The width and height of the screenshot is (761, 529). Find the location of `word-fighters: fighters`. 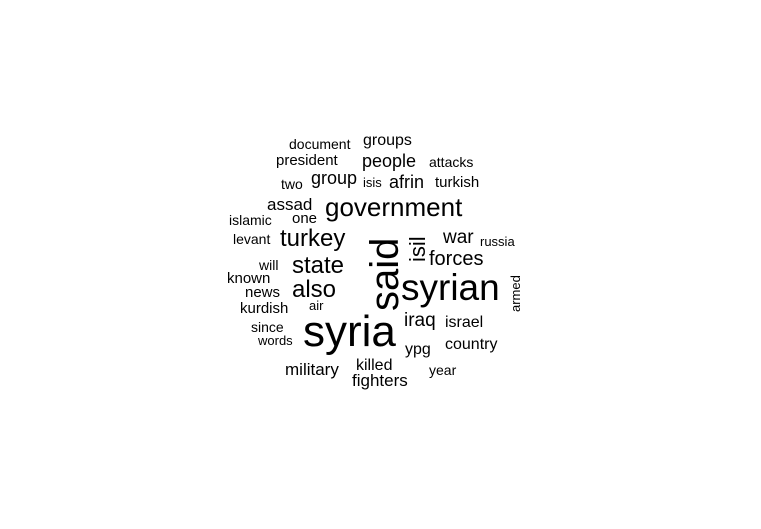

word-fighters: fighters is located at coordinates (380, 380).